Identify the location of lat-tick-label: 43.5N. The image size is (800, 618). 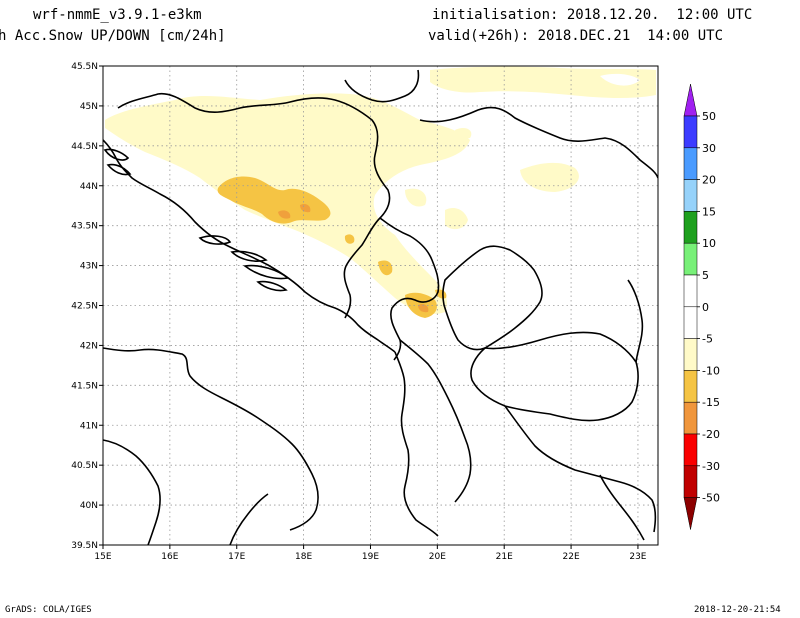
(84, 227).